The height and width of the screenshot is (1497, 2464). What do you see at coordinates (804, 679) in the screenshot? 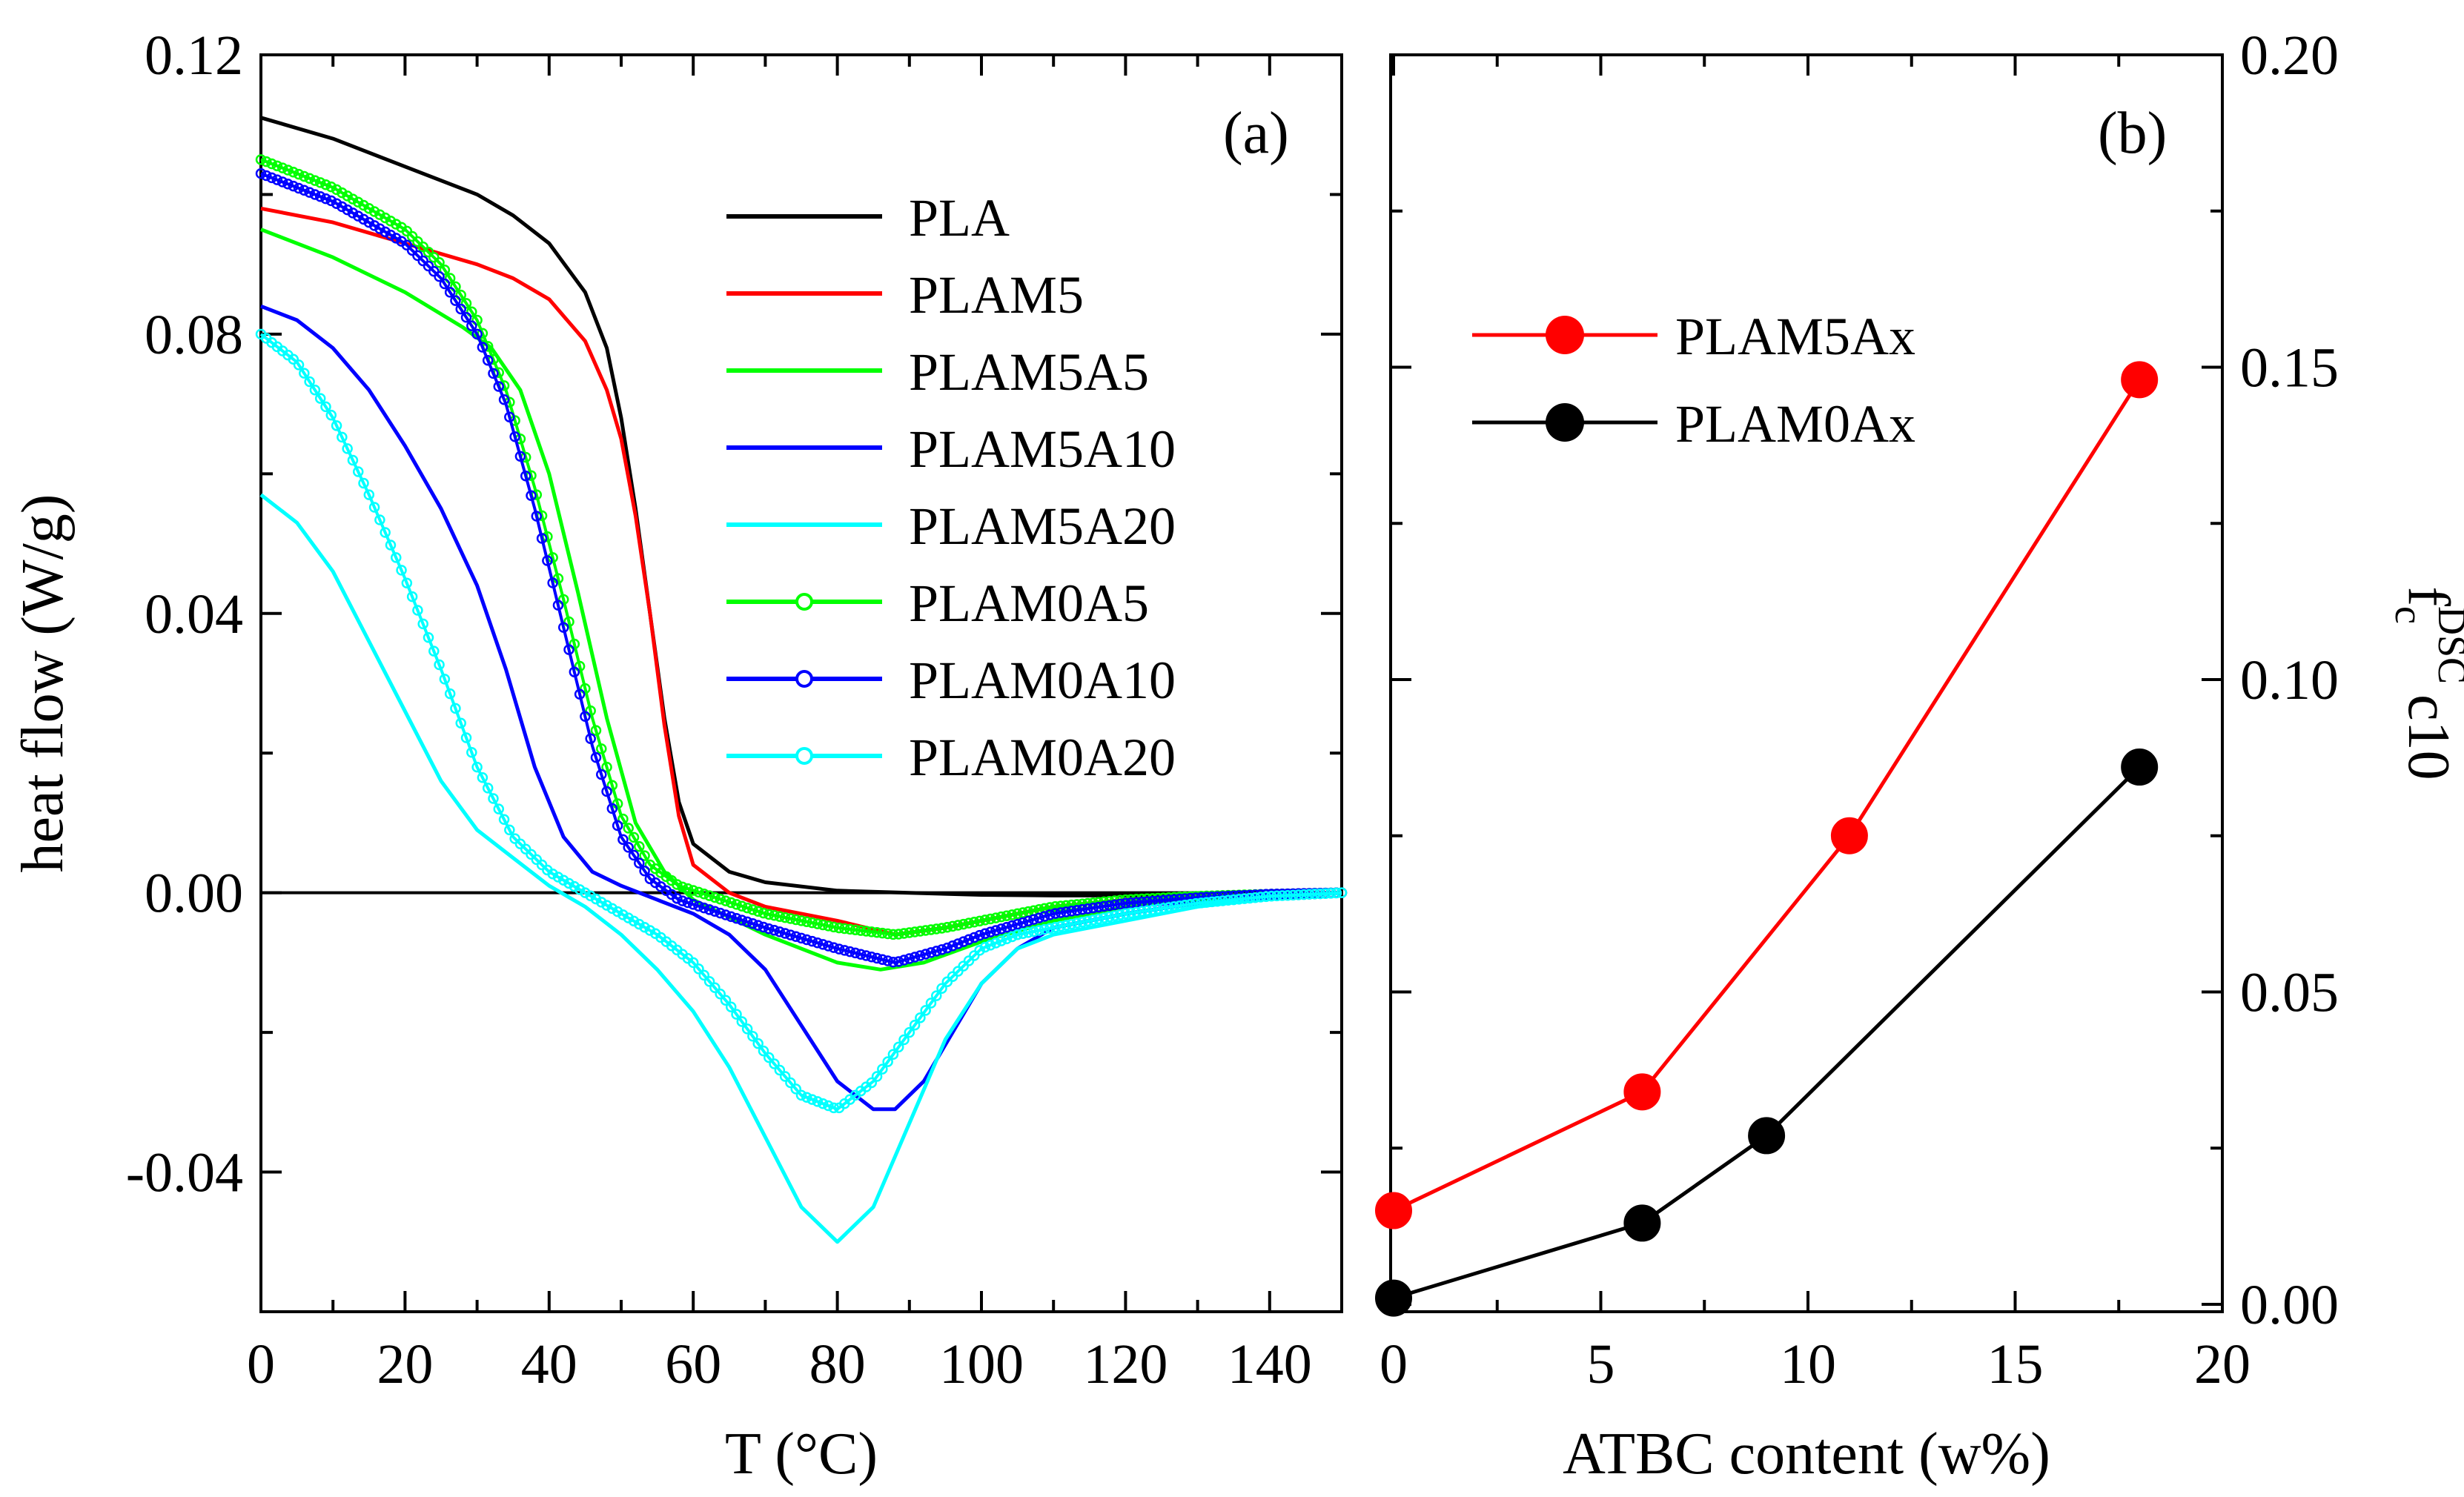
I see `legend-marker-PLAM0A10` at bounding box center [804, 679].